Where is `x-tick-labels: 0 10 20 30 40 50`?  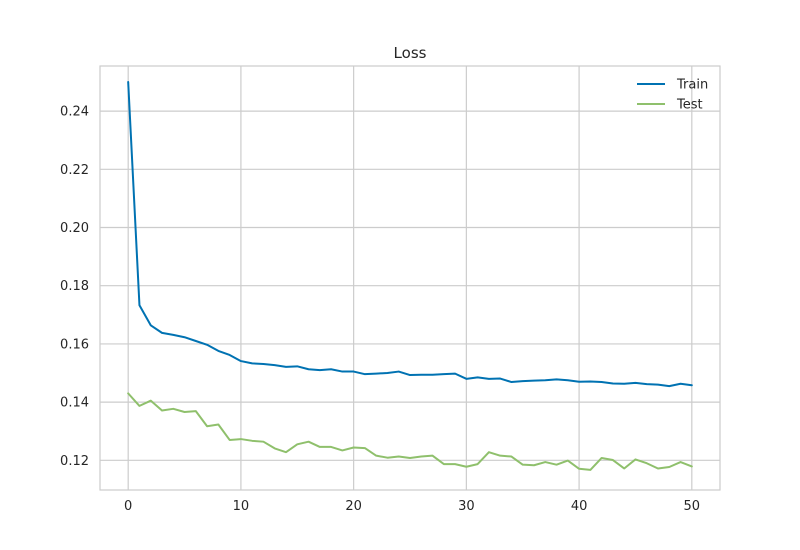
x-tick-labels: 0 10 20 30 40 50 is located at coordinates (412, 506).